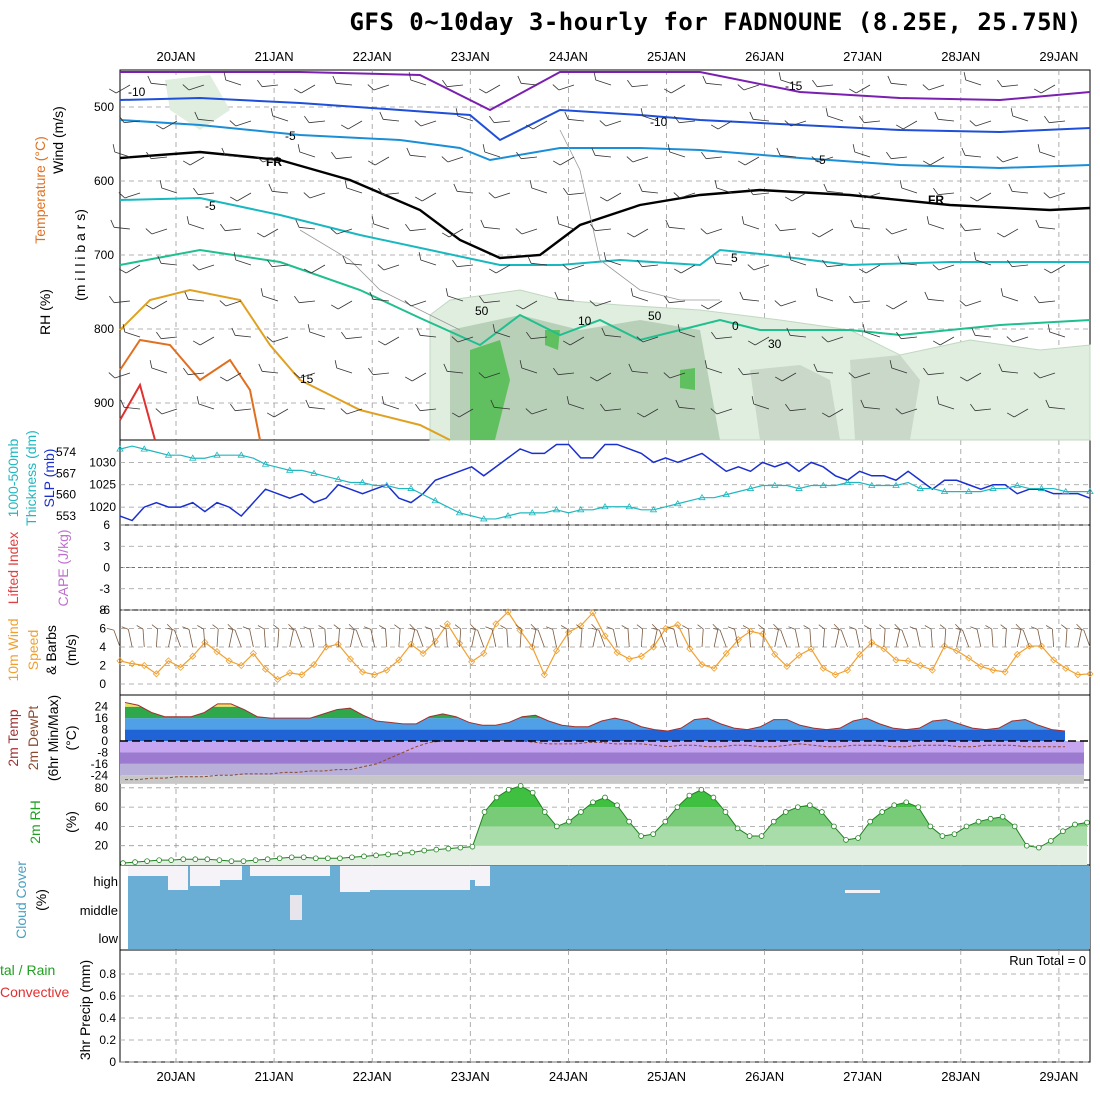 This screenshot has width=1100, height=1100. Describe the element at coordinates (102, 507) in the screenshot. I see `slp-tick: 1020` at that location.